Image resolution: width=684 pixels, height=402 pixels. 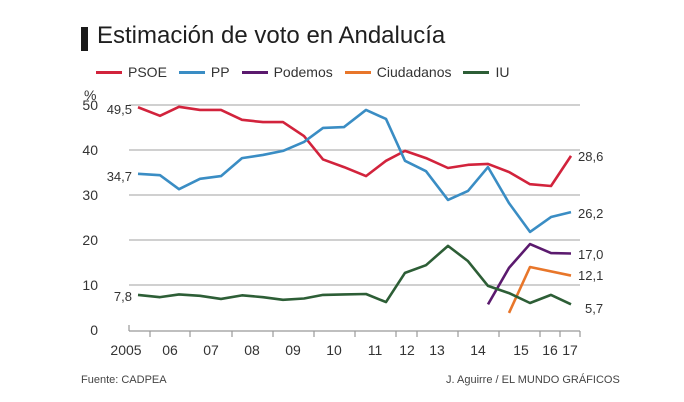 What do you see at coordinates (271, 35) in the screenshot?
I see `chart-title: Estimación de voto en Andalucía` at bounding box center [271, 35].